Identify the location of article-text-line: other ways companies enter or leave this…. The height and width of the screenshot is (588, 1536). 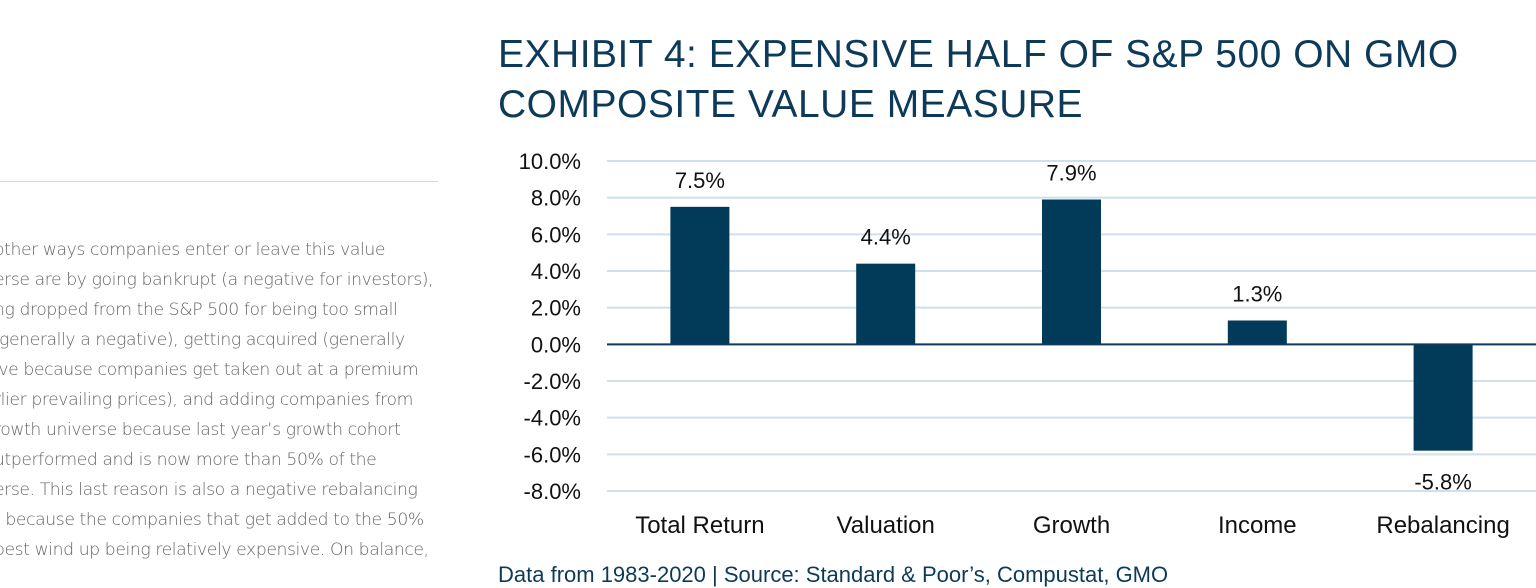
(193, 250).